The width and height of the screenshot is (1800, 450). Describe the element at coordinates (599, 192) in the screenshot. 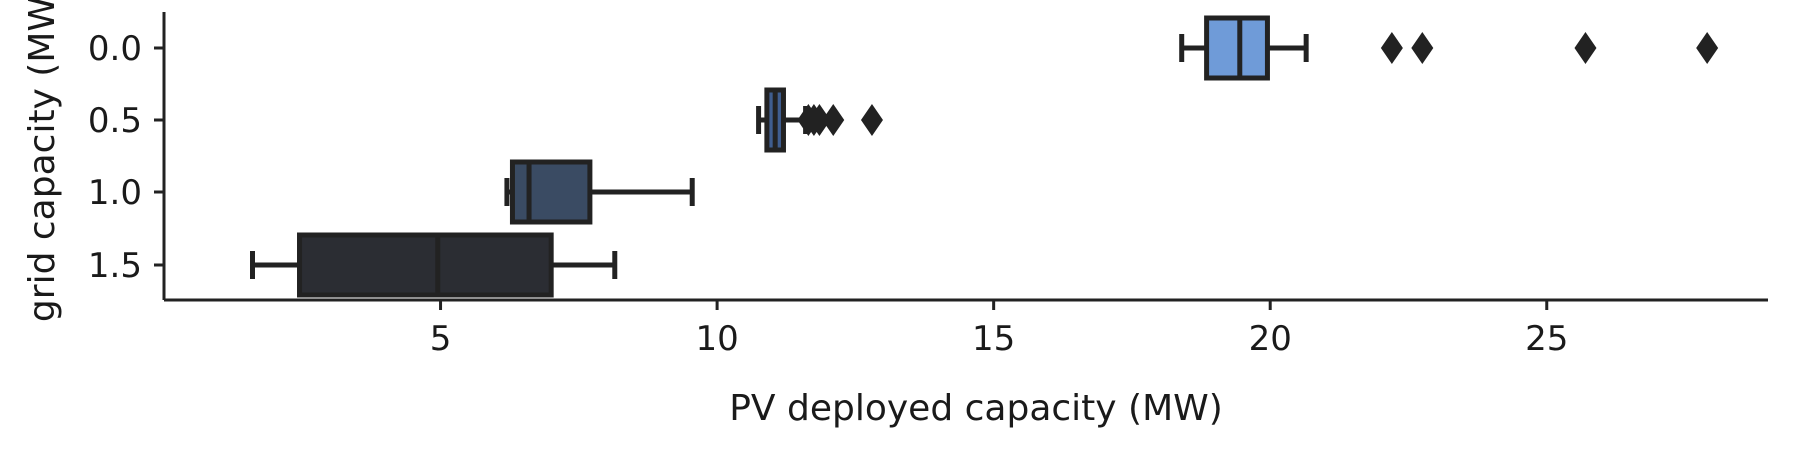

I see `box-group-1.0` at that location.